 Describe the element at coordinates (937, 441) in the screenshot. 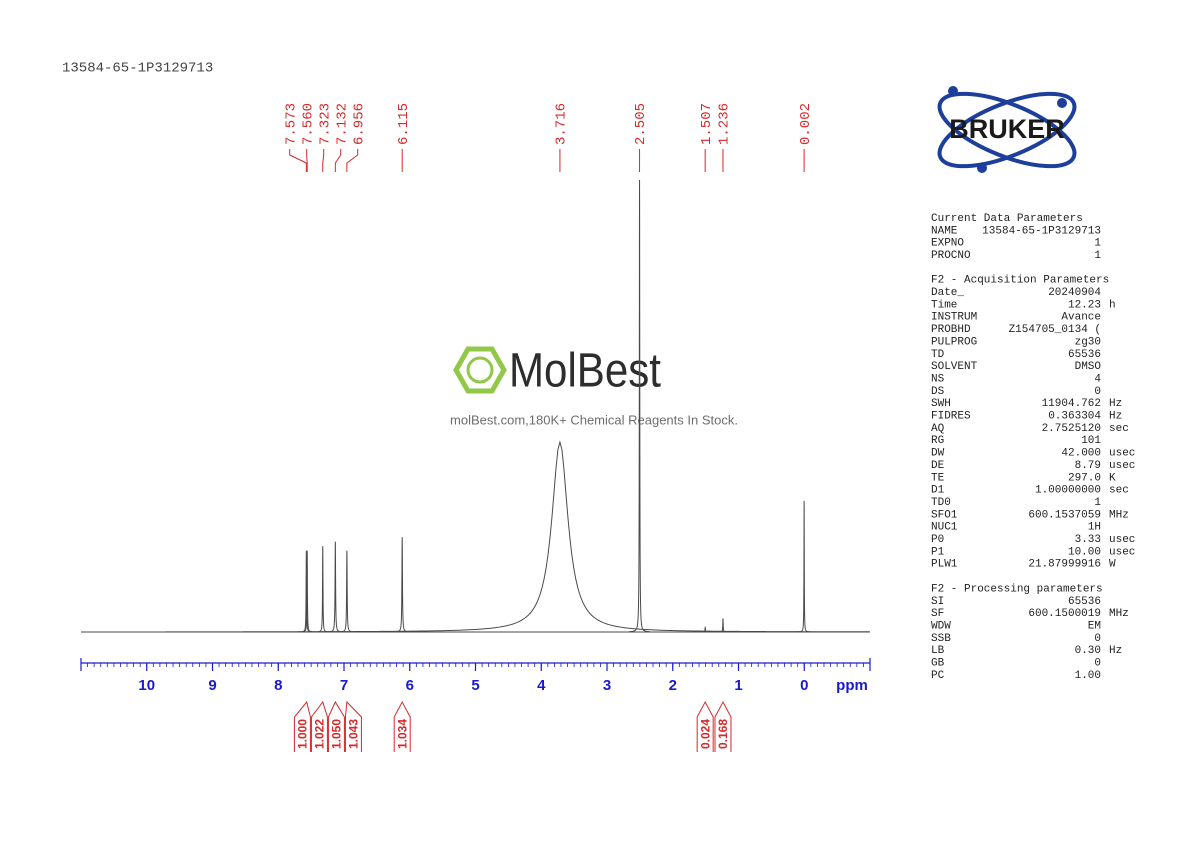

I see `parameter-name: RG` at that location.